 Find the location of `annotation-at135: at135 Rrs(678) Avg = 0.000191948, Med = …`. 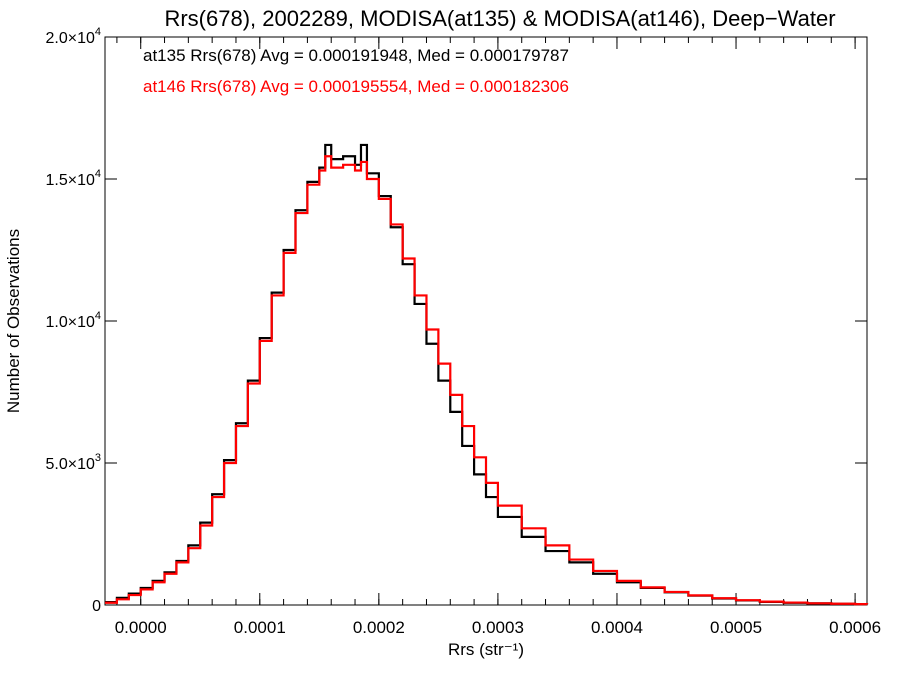

annotation-at135: at135 Rrs(678) Avg = 0.000191948, Med = … is located at coordinates (356, 55).